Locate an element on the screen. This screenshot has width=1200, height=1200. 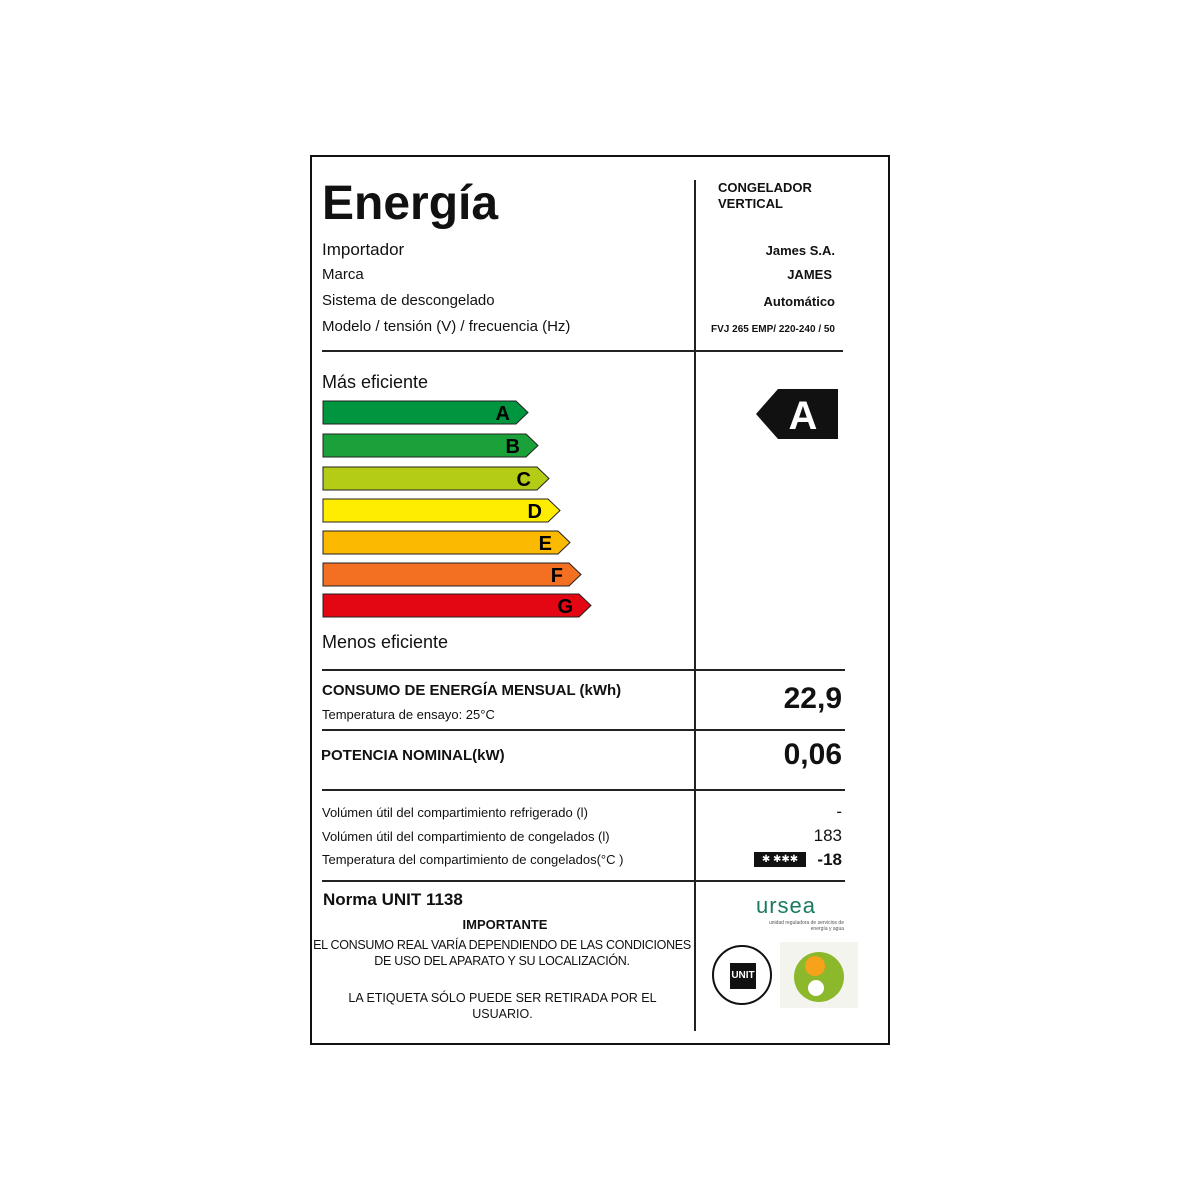
logo-sun is located at coordinates (815, 966).